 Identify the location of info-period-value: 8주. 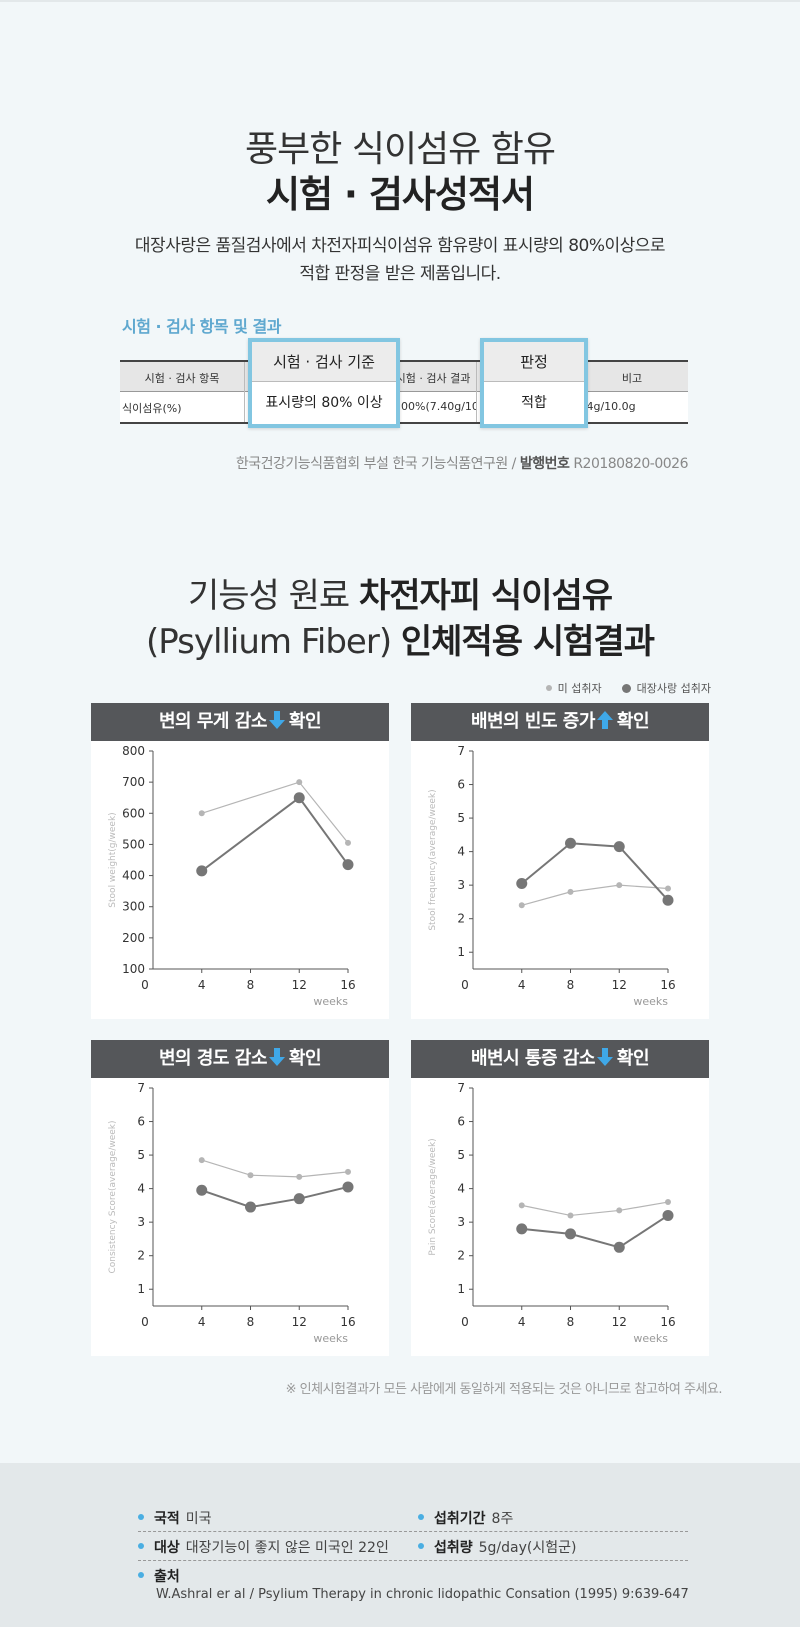
(502, 1519).